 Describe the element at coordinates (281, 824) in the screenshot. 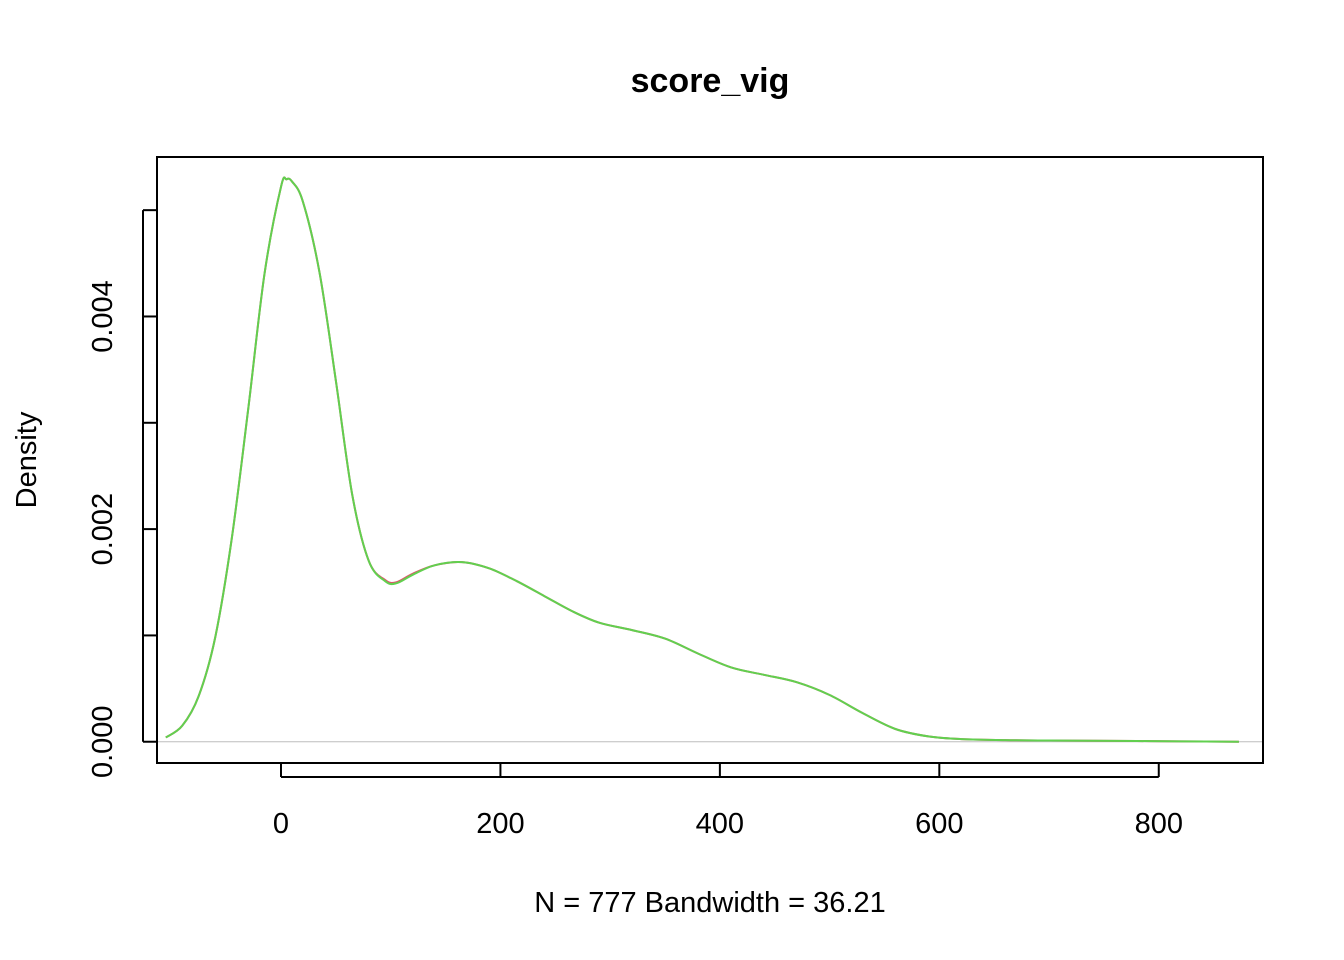

I see `x-tick-label: 0` at that location.